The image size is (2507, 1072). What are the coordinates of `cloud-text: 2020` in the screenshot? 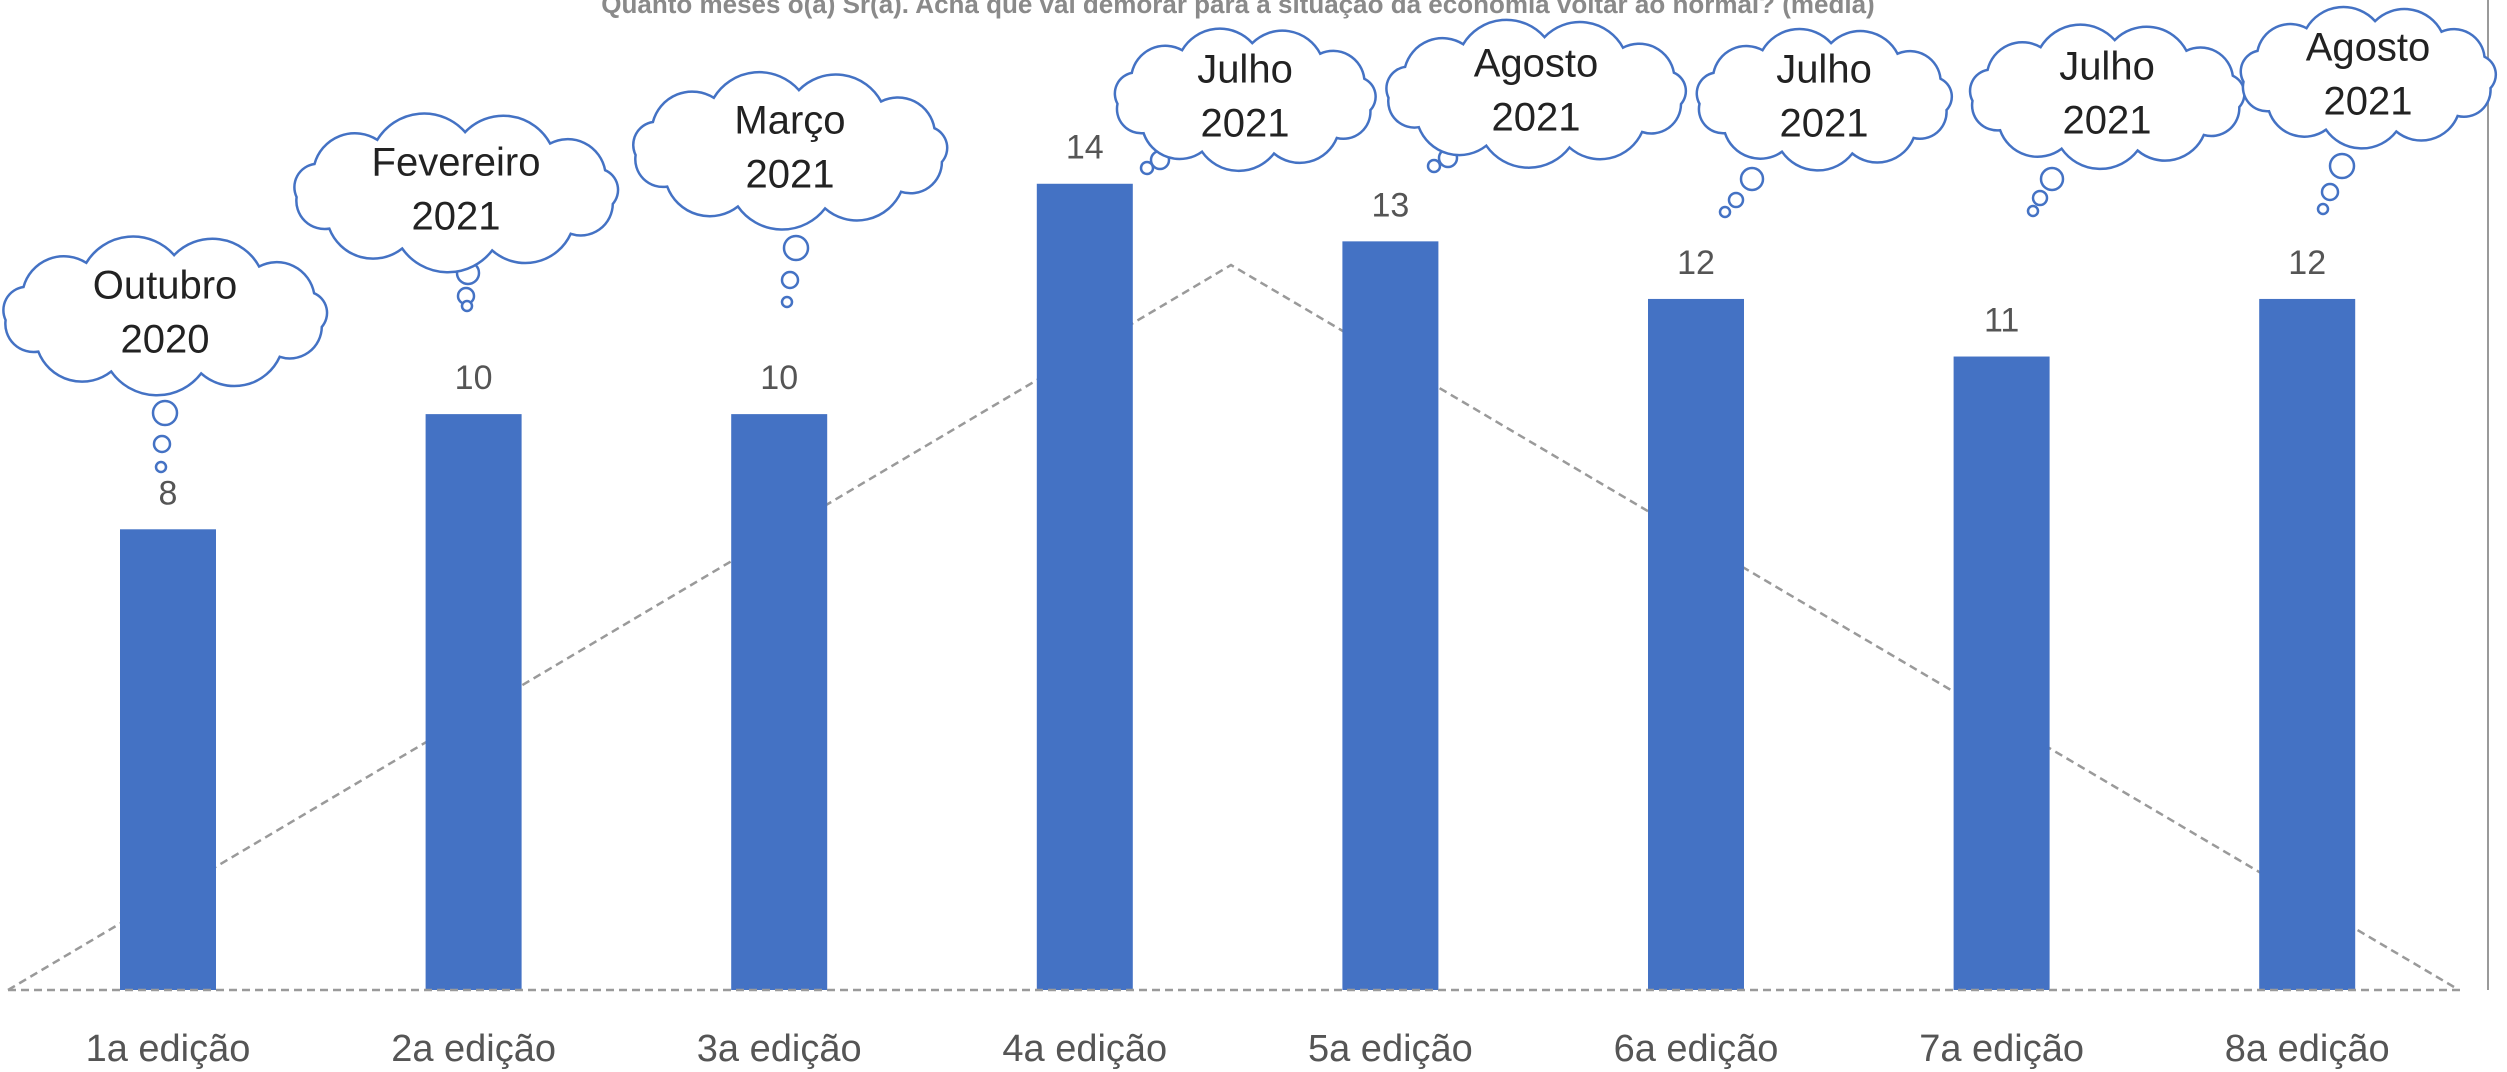 It's located at (165, 340).